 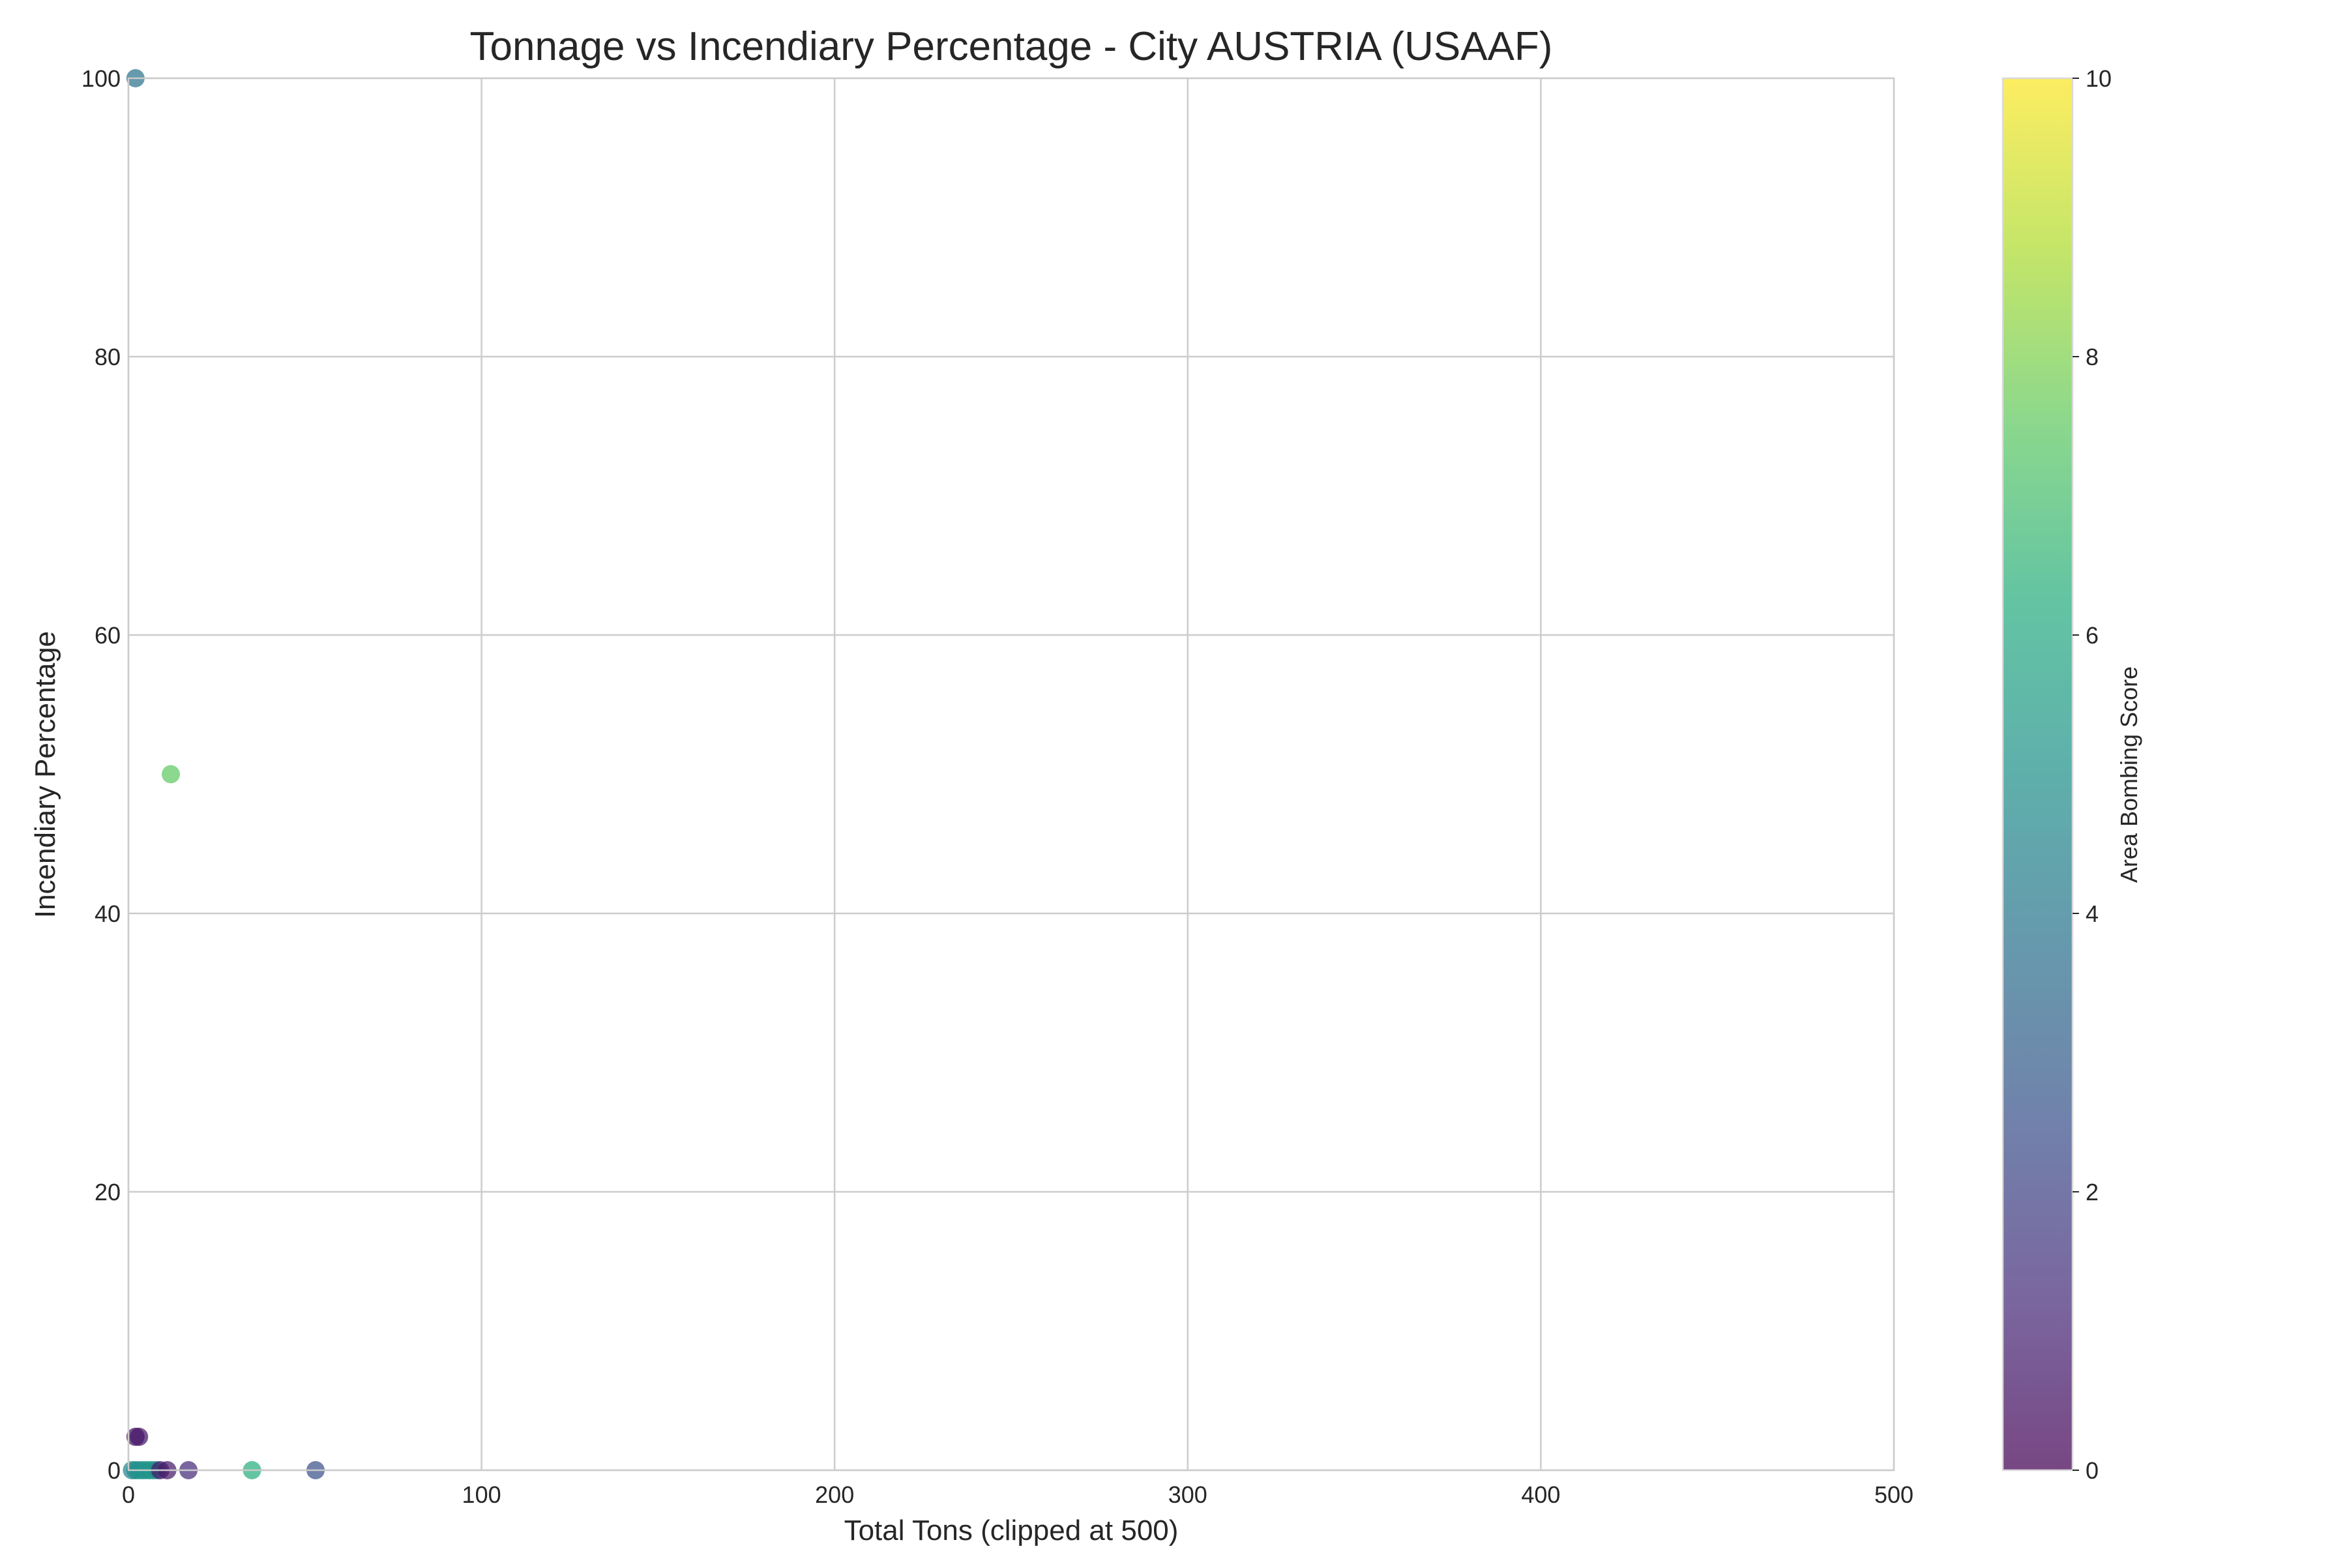 I want to click on colorbar-tick-label: 10, so click(x=2099, y=79).